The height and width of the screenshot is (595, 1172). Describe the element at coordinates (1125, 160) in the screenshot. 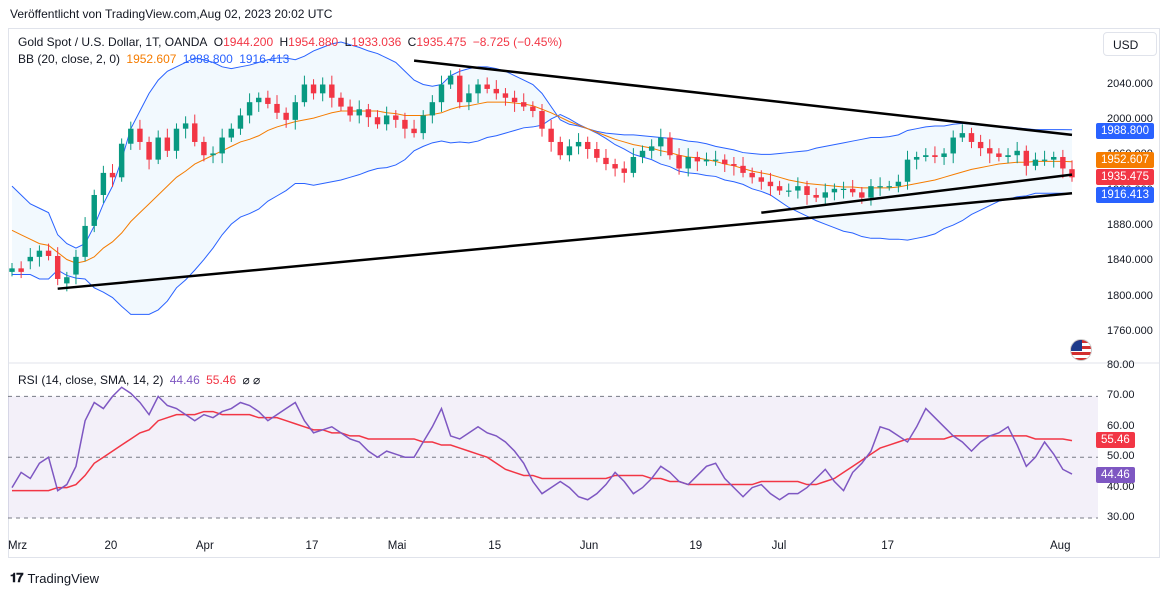

I see `price-tag: 1952.607` at that location.